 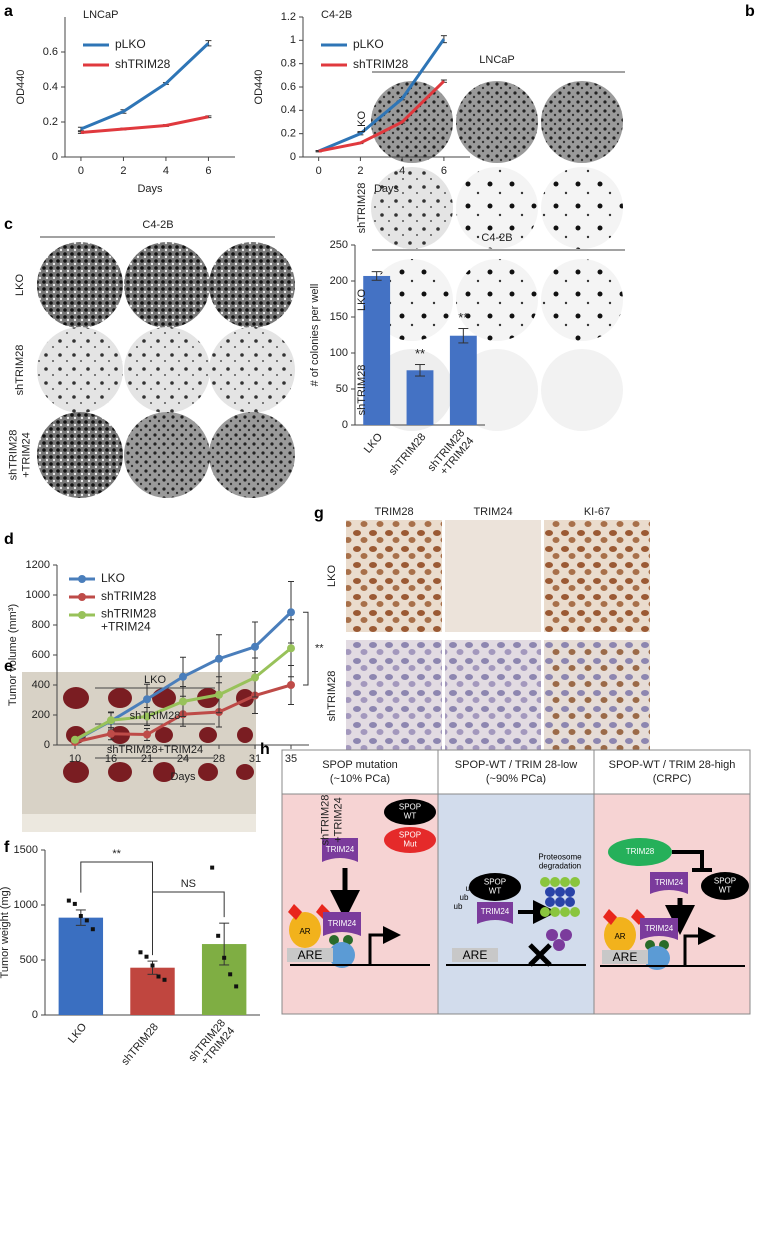 What do you see at coordinates (640, 851) in the screenshot?
I see `diagram-label: TRIM28` at bounding box center [640, 851].